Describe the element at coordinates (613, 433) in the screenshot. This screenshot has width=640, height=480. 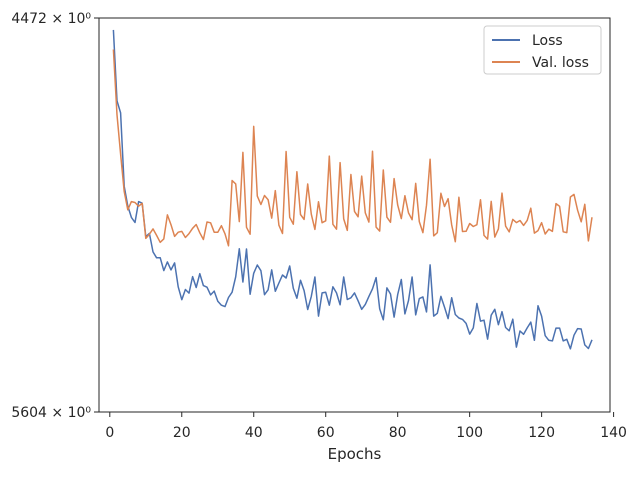
I see `x-tick-label: 140` at that location.